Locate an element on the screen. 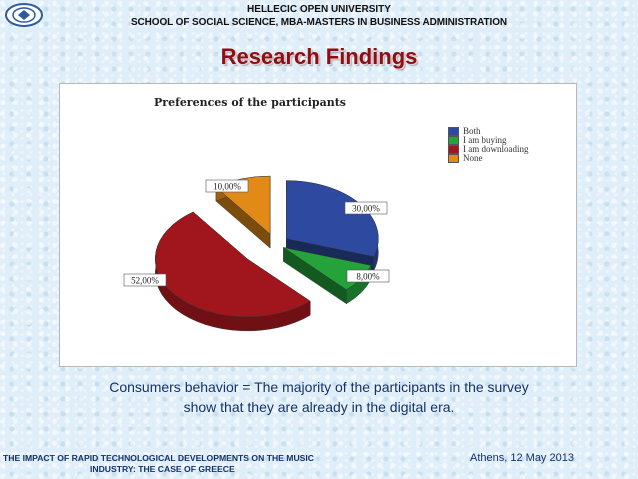 The height and width of the screenshot is (479, 638). chart-title: Preferences of the participants is located at coordinates (250, 102).